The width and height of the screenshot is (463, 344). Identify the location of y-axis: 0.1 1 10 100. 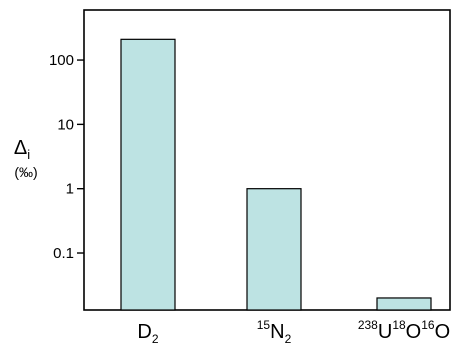
(66, 157).